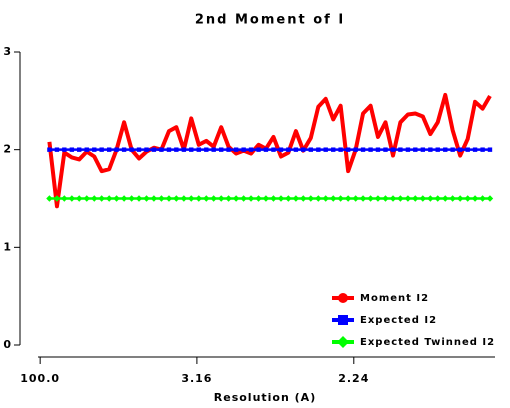 The height and width of the screenshot is (408, 510). I want to click on x-tick-label: 2.24, so click(353, 378).